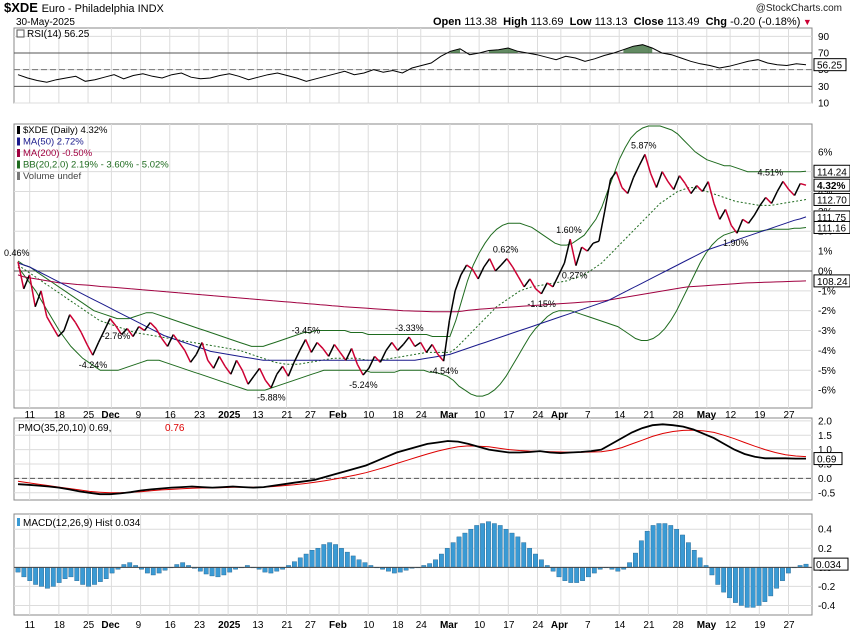  Describe the element at coordinates (611, 22) in the screenshot. I see `low-value: 113.13` at that location.